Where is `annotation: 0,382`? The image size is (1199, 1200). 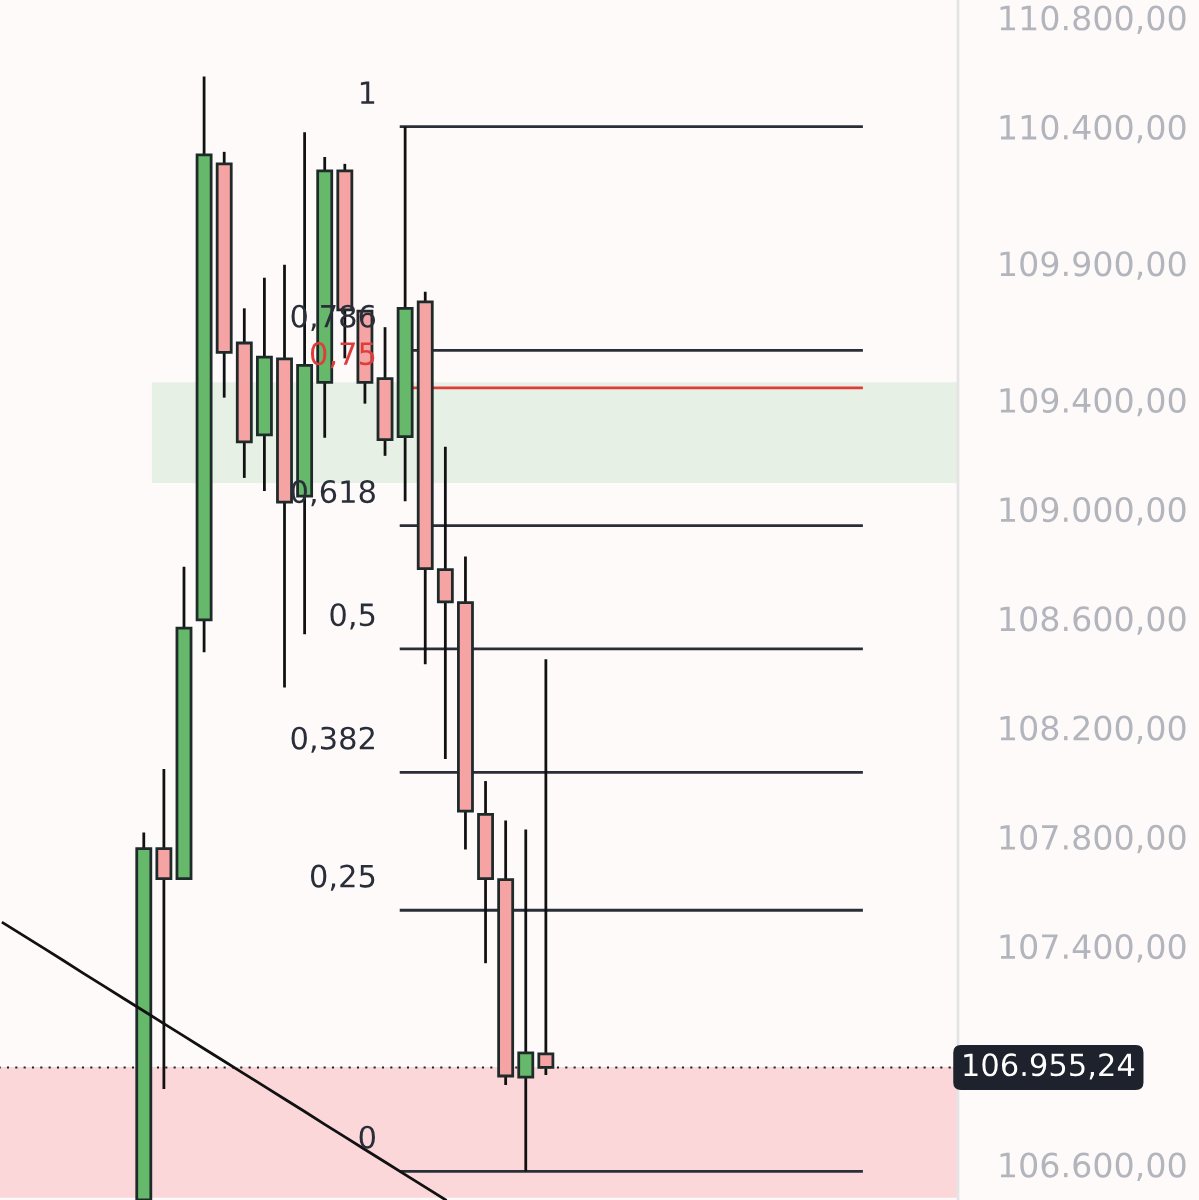 annotation: 0,382 is located at coordinates (332, 739).